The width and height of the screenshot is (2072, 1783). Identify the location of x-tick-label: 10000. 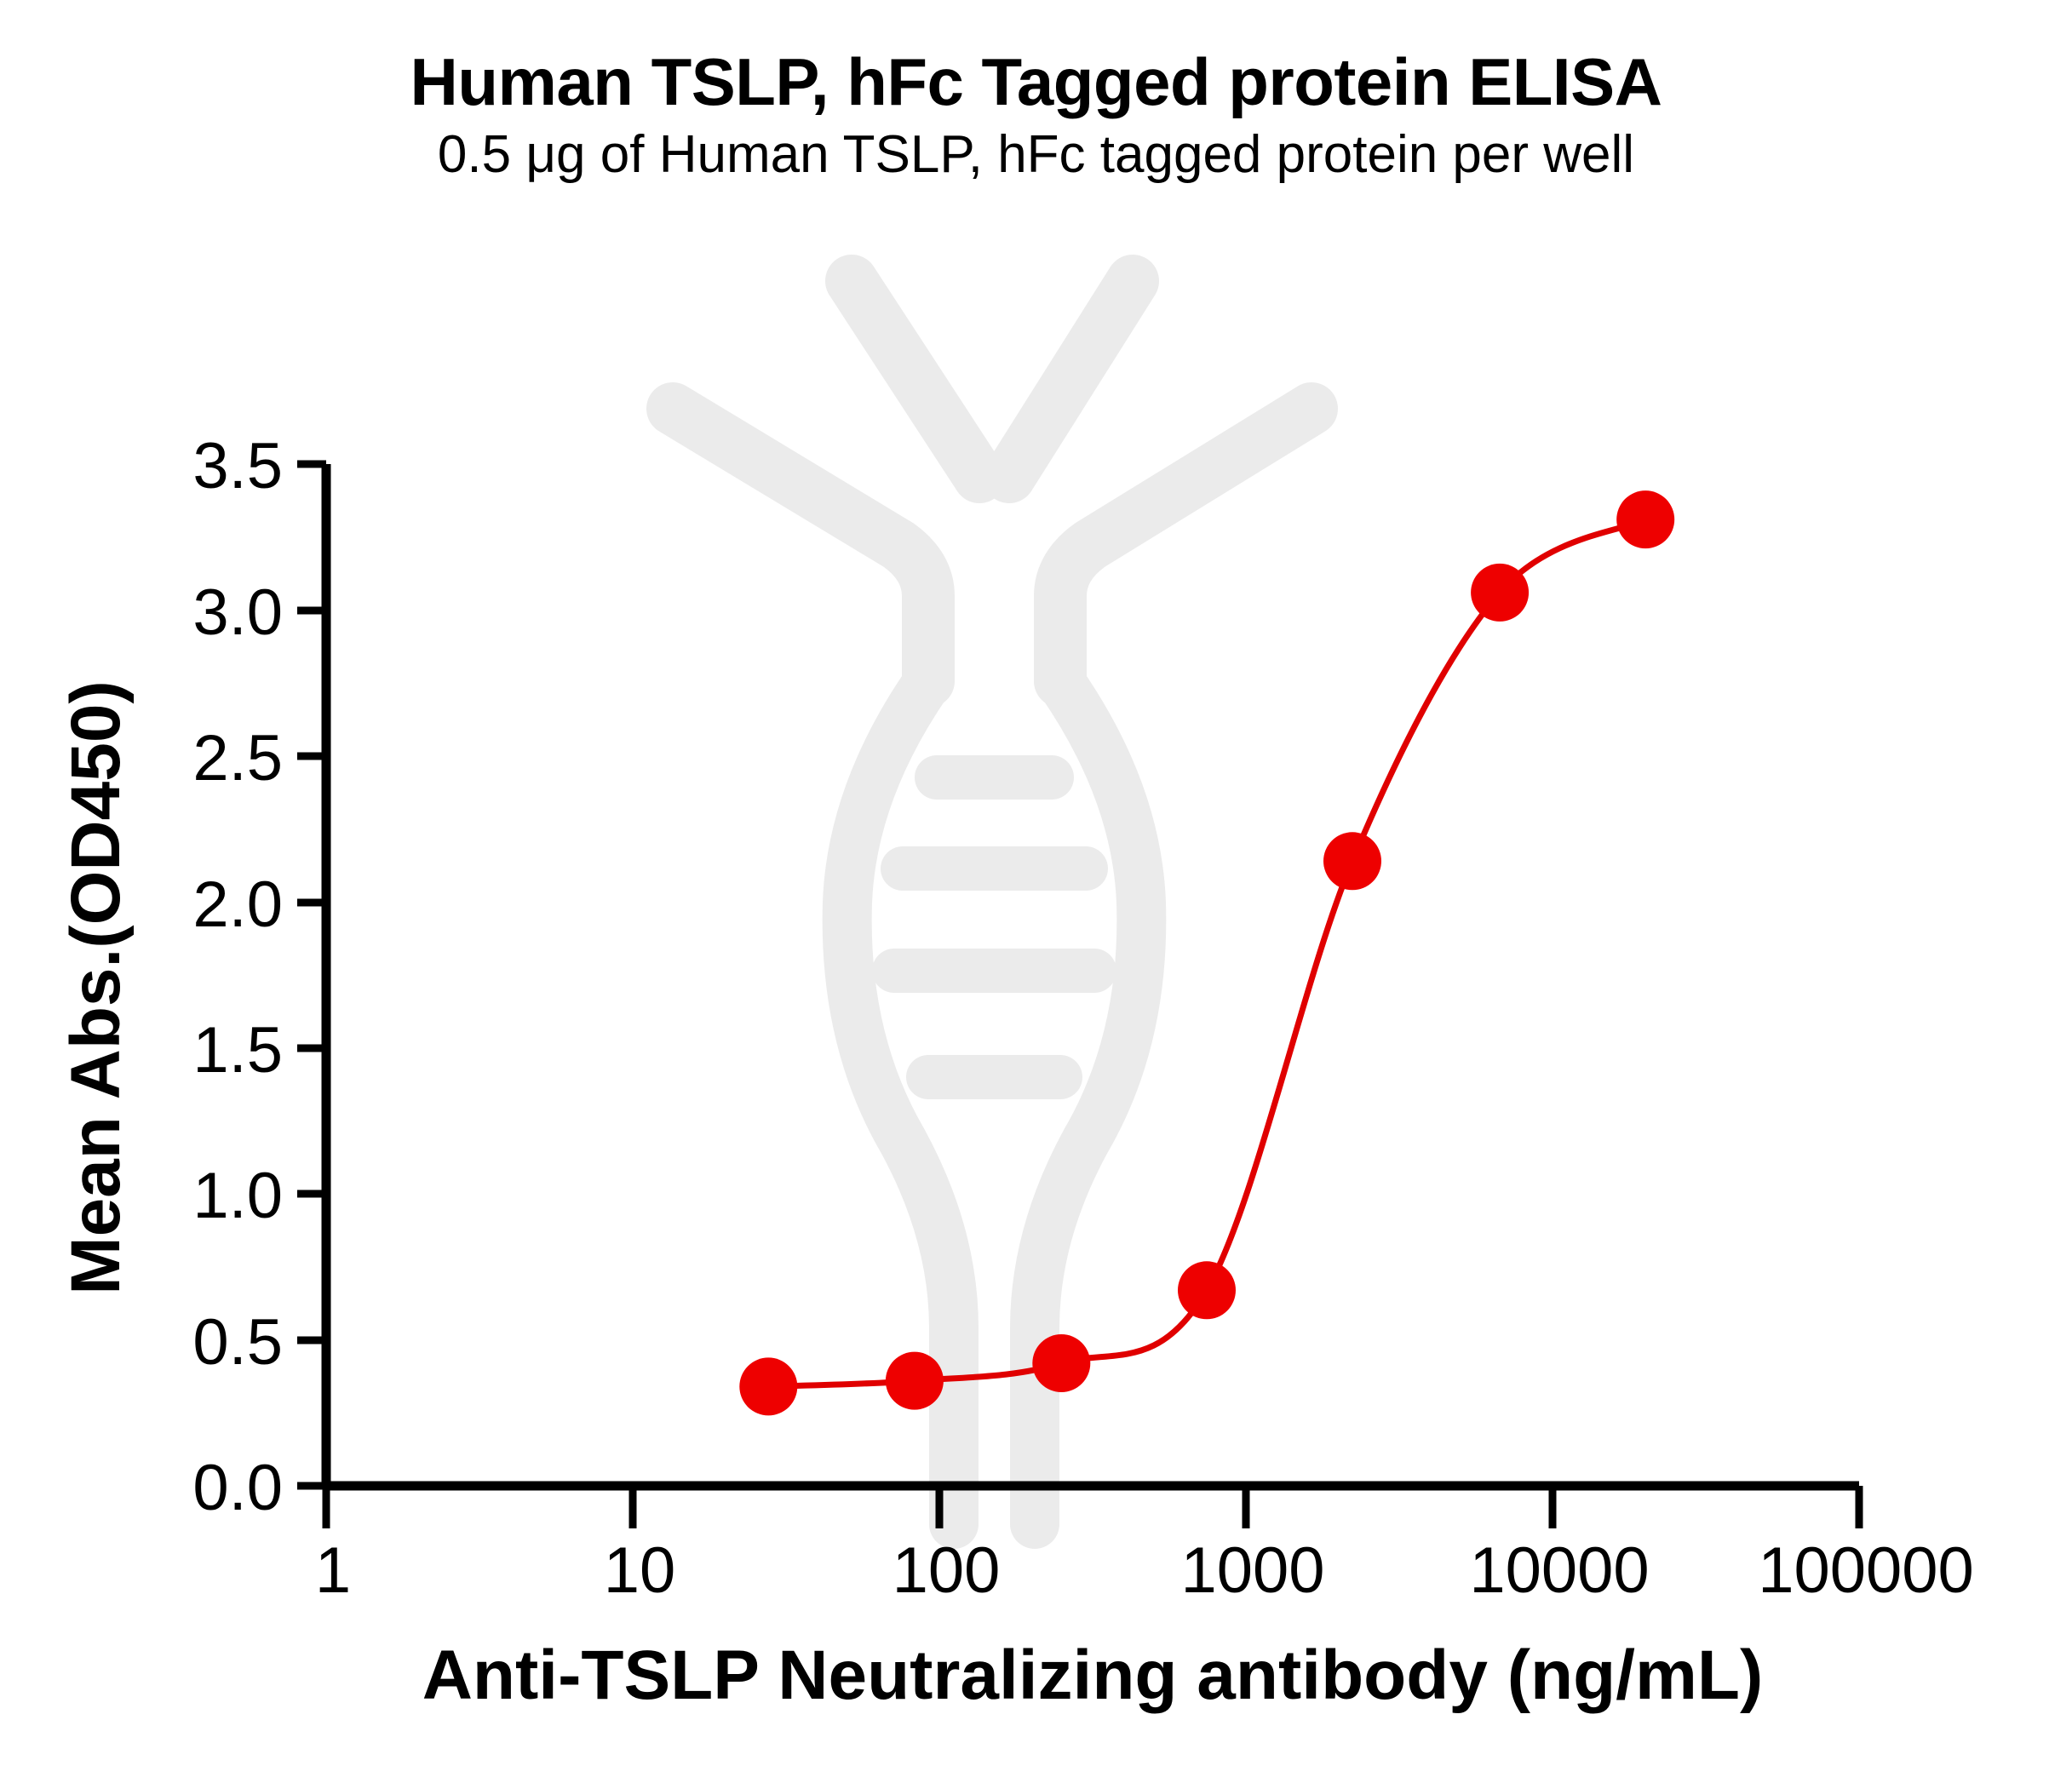
(1559, 1570).